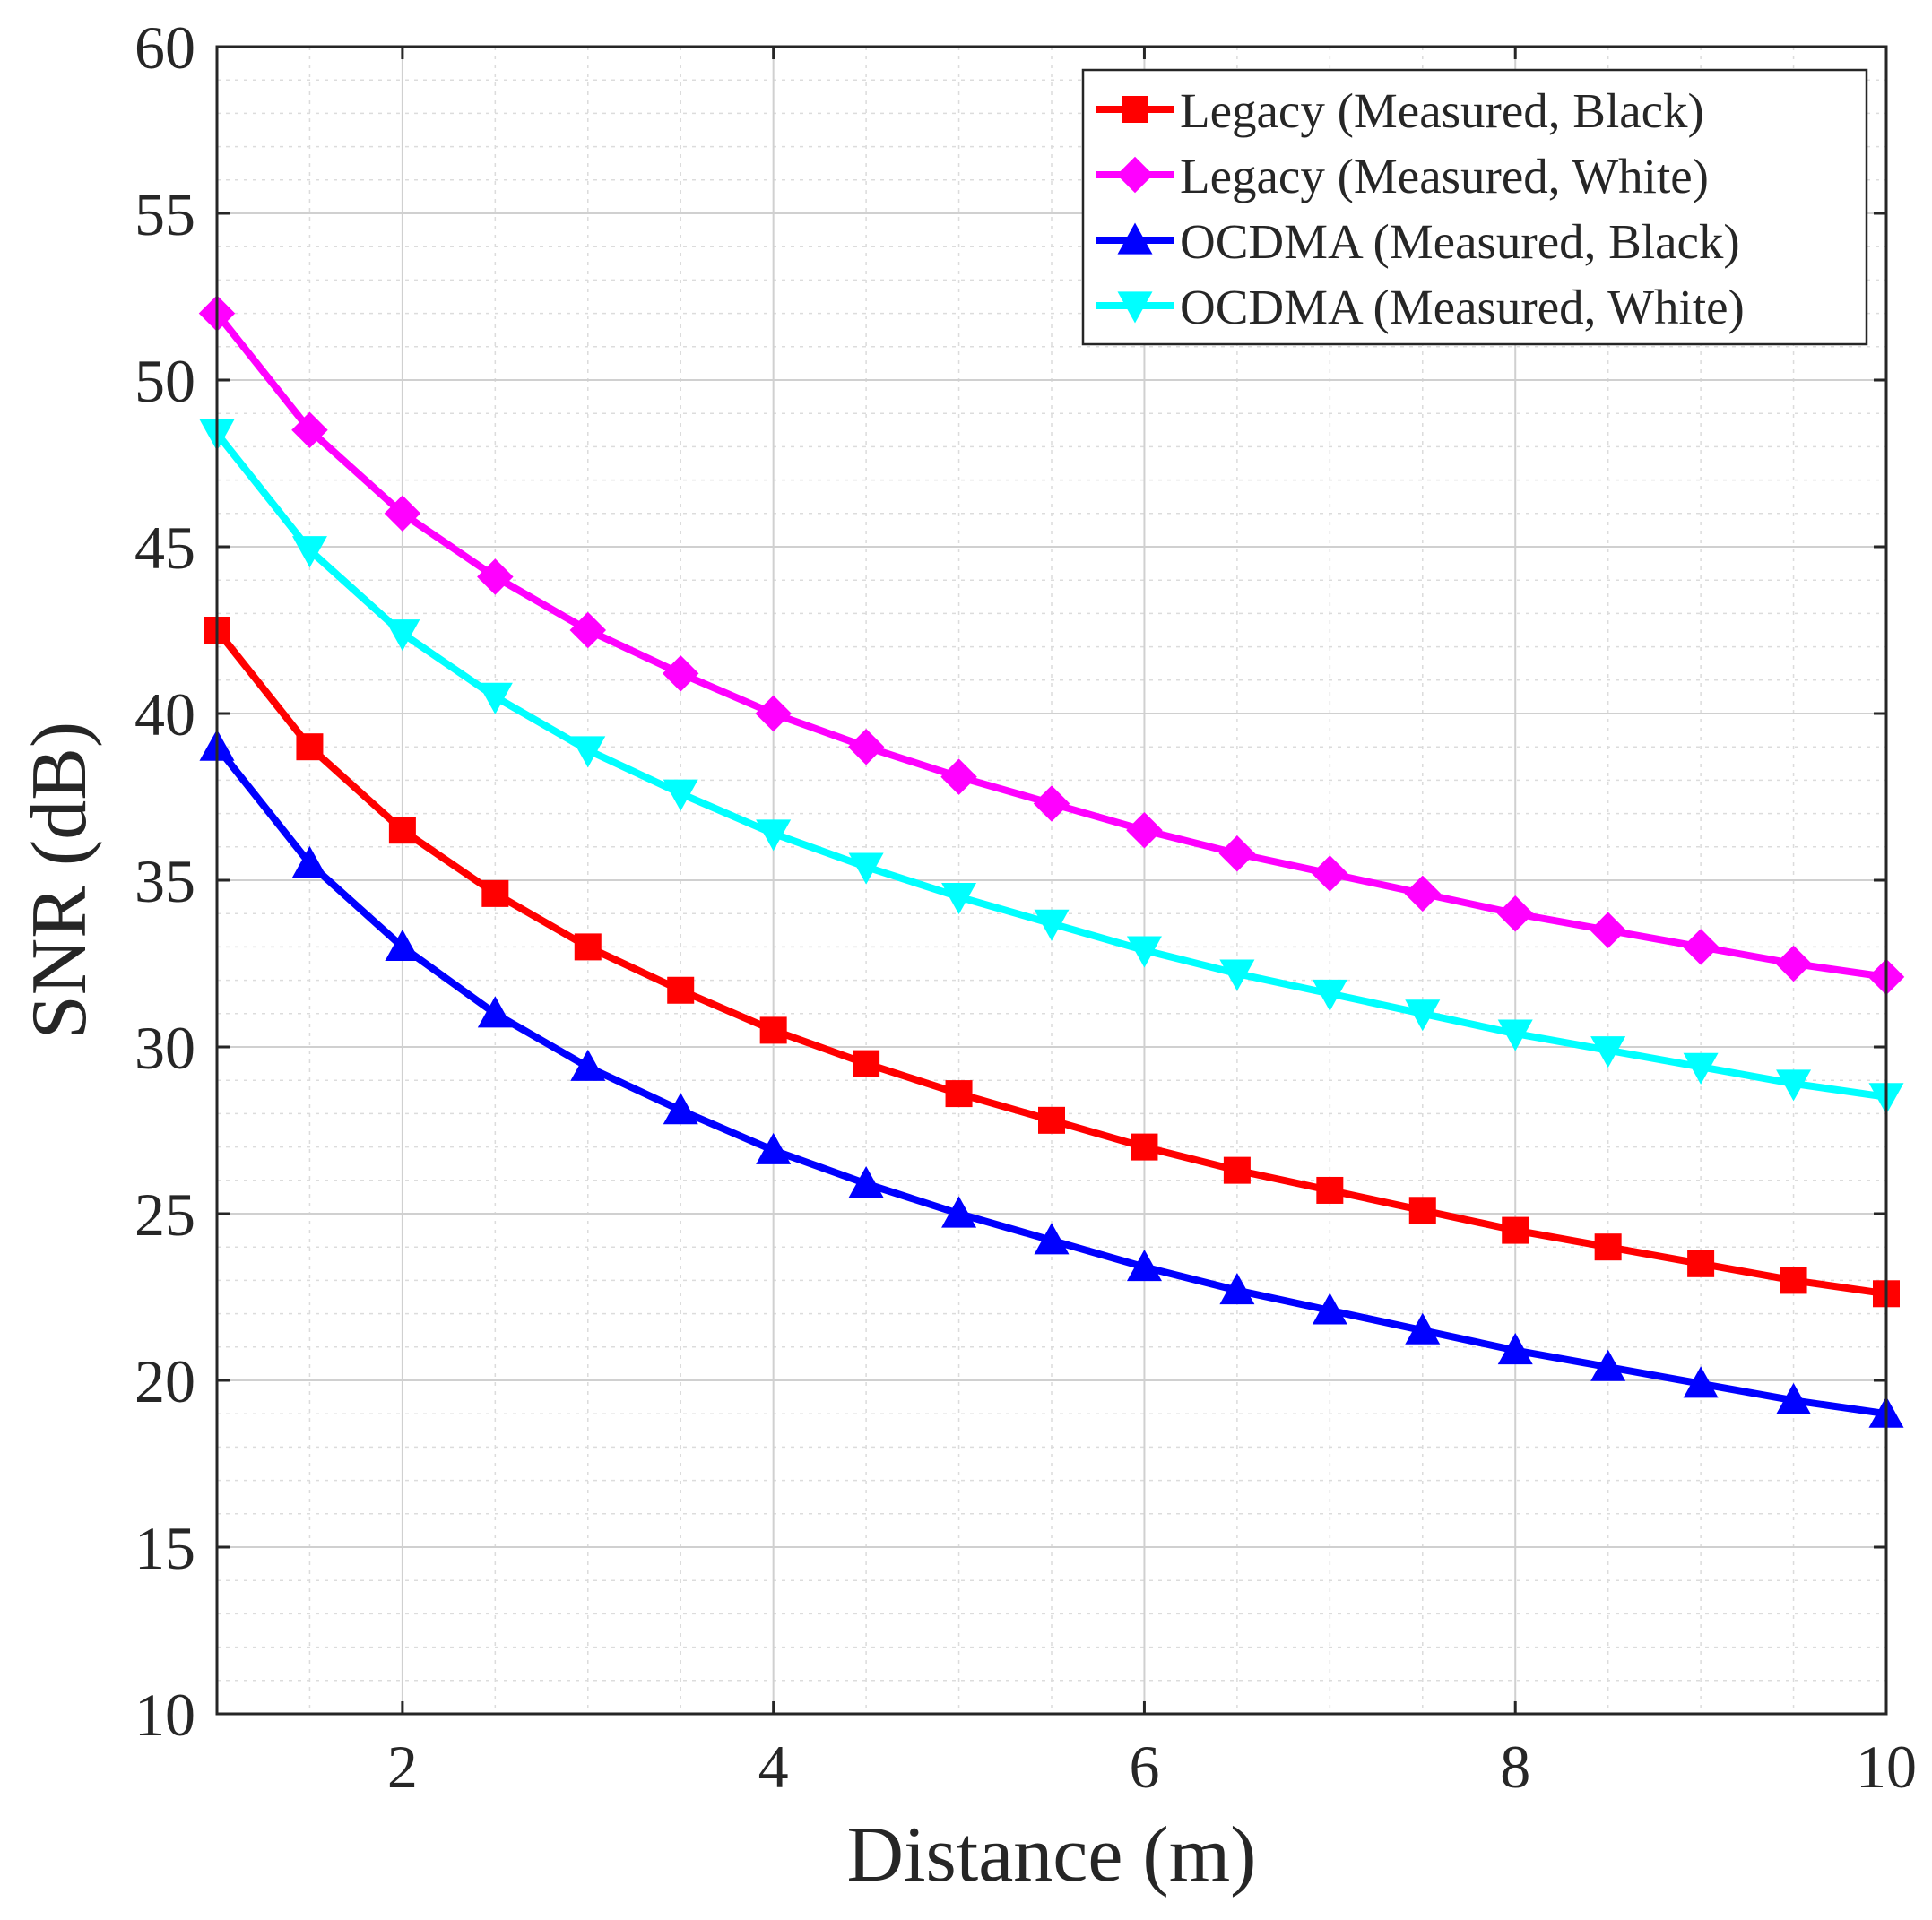 Image resolution: width=1932 pixels, height=1920 pixels. I want to click on y-tick-label: 15, so click(164, 1548).